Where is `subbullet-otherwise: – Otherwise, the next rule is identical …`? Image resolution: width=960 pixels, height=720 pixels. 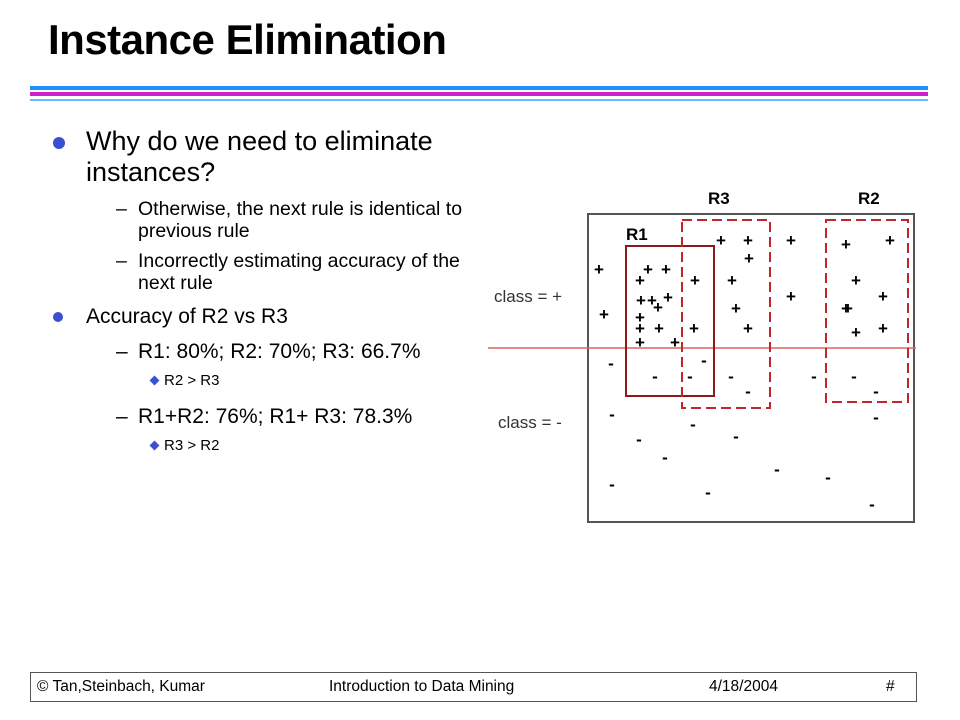 subbullet-otherwise: – Otherwise, the next rule is identical … is located at coordinates (260, 220).